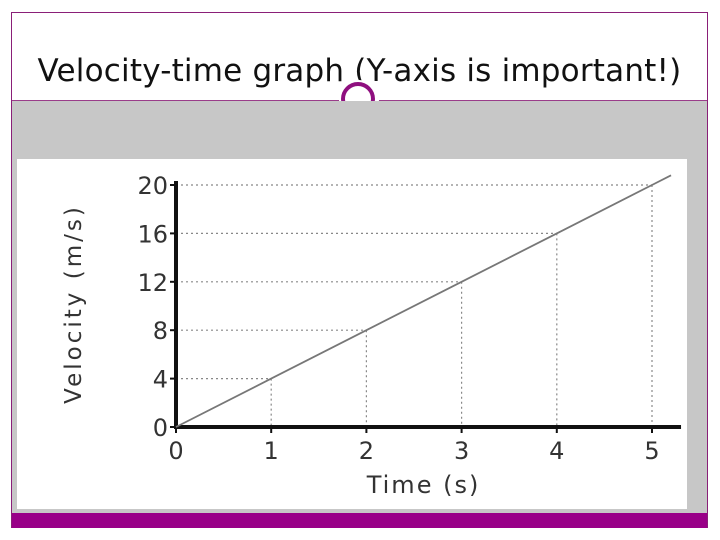 This screenshot has width=720, height=540. What do you see at coordinates (74, 304) in the screenshot?
I see `y-axis-label: Velocity (m/s)` at bounding box center [74, 304].